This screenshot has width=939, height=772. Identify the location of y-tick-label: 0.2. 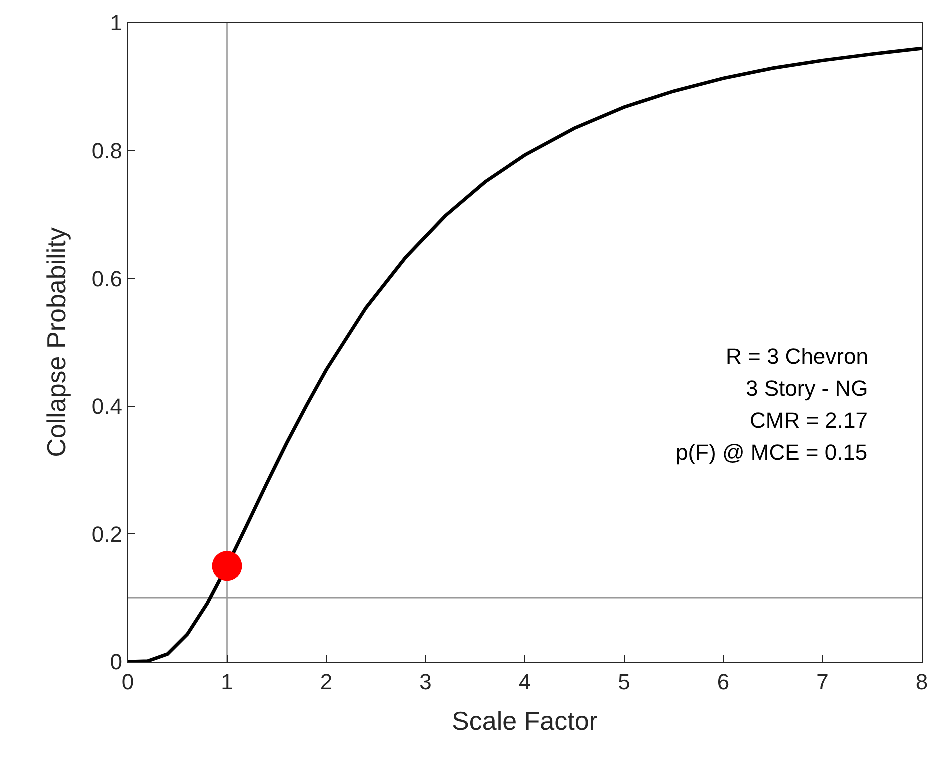
(107, 534).